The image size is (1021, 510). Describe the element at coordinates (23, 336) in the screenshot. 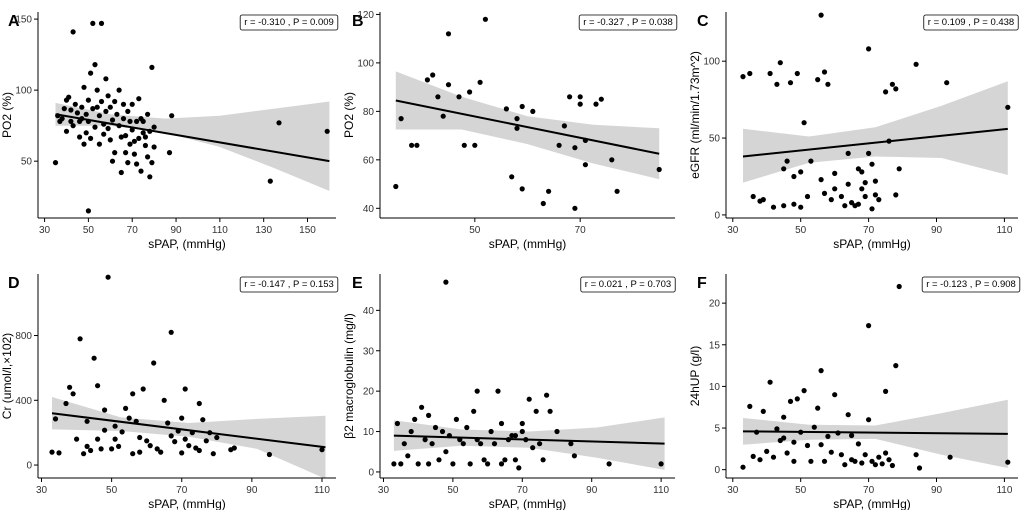

I see `y-tick-label: 800` at that location.